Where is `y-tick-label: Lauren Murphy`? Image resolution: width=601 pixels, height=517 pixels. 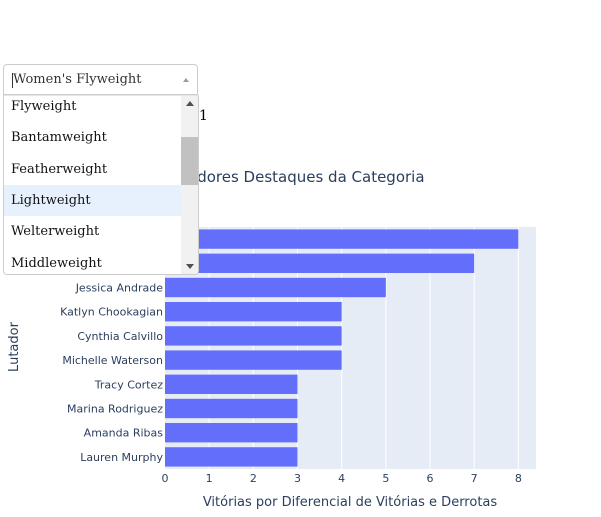
y-tick-label: Lauren Murphy is located at coordinates (121, 457).